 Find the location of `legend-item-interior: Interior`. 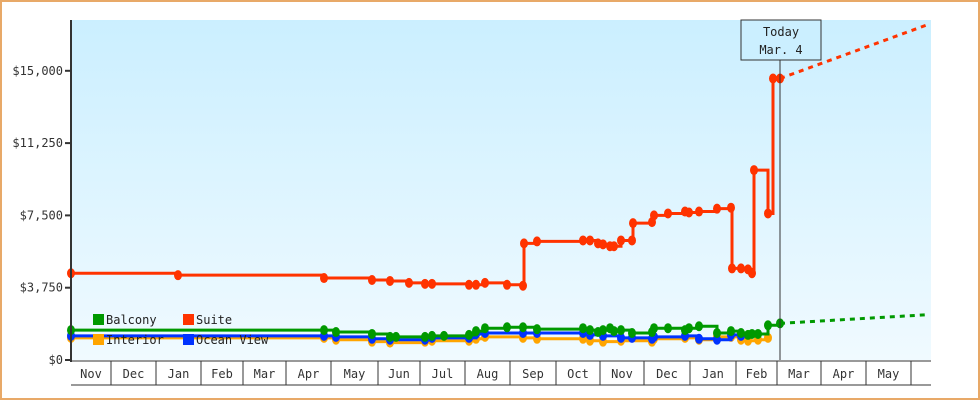

legend-item-interior: Interior is located at coordinates (128, 340).